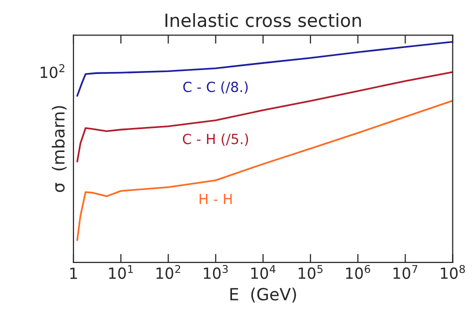 The image size is (474, 320). I want to click on x-tick-label: 1, so click(73, 273).